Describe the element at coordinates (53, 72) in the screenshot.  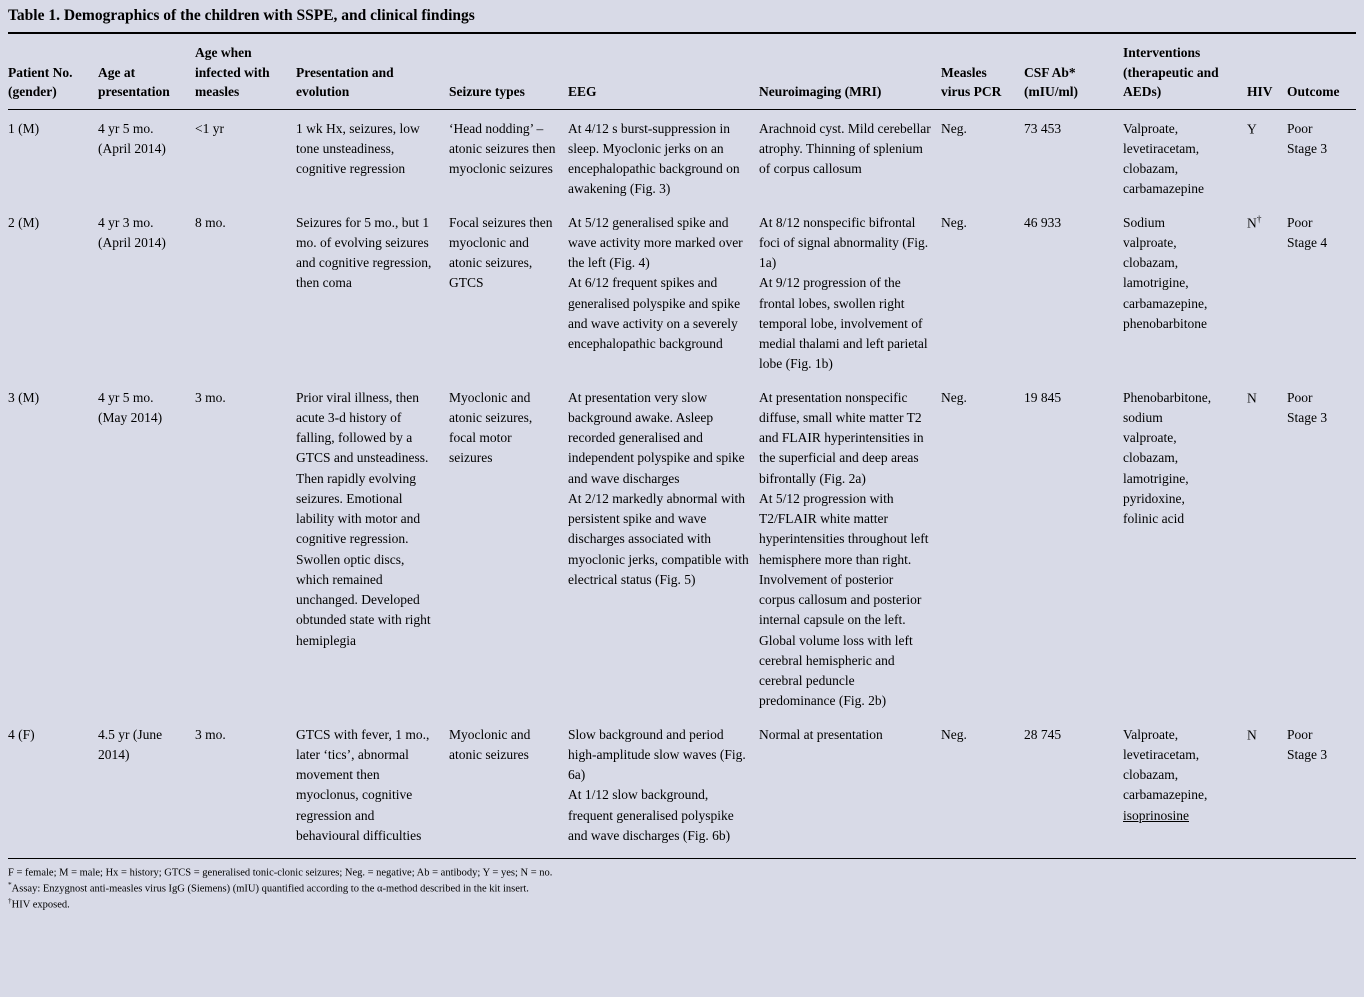
I see `col-header-patient-no: Patient No. (gender)` at that location.